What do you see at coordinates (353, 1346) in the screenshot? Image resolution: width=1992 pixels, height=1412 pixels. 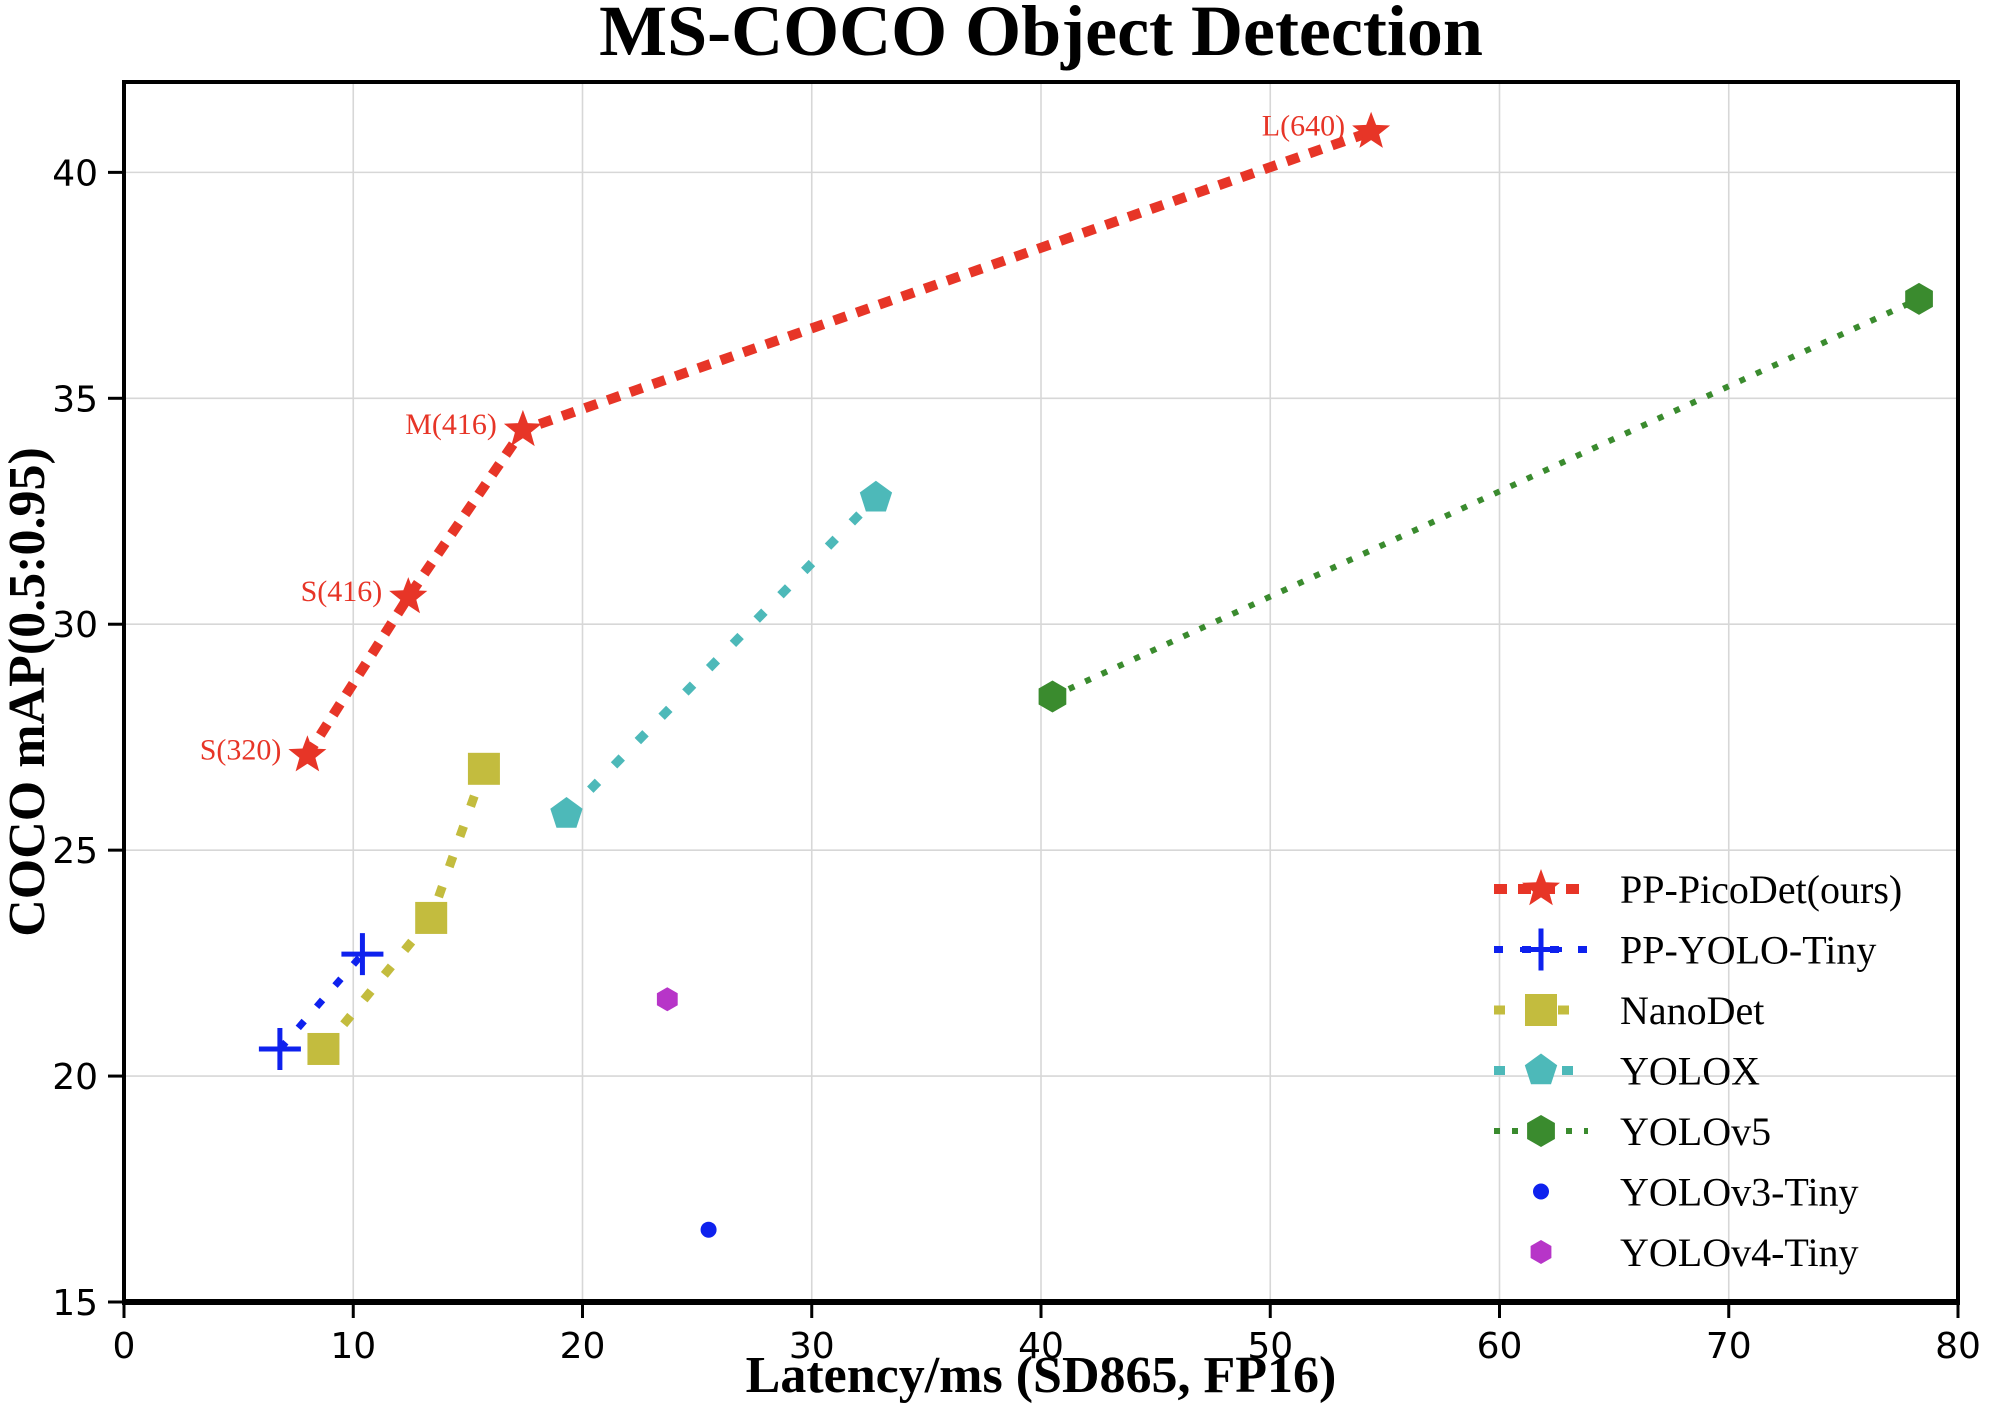 I see `x-tick-label-10: 10` at bounding box center [353, 1346].